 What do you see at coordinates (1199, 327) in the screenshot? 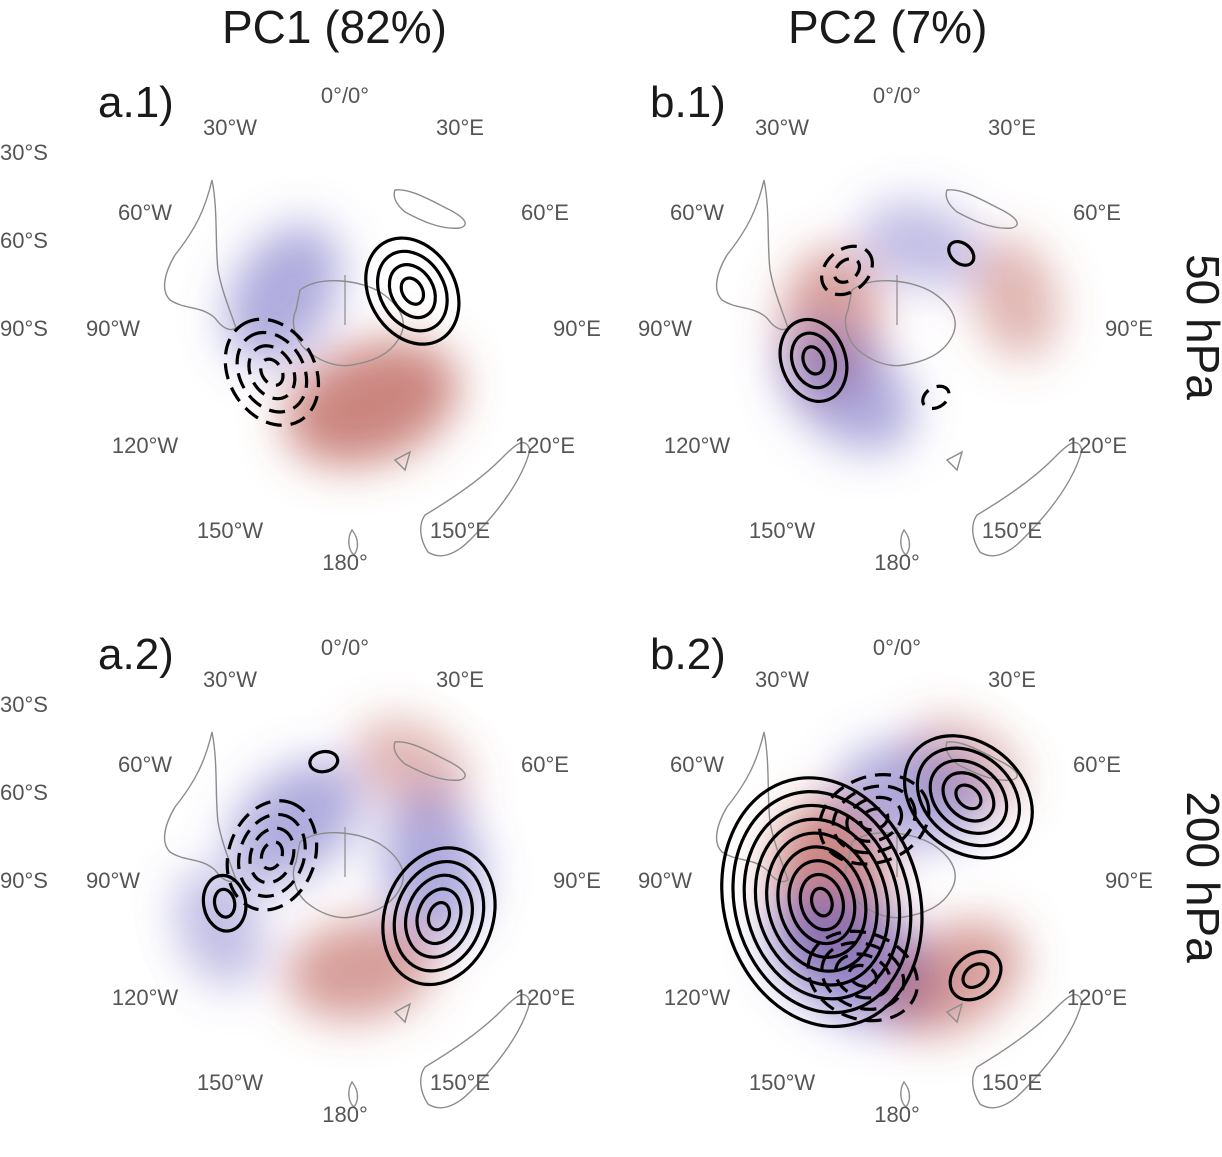
I see `row-title-50hpa: 50 hPa` at bounding box center [1199, 327].